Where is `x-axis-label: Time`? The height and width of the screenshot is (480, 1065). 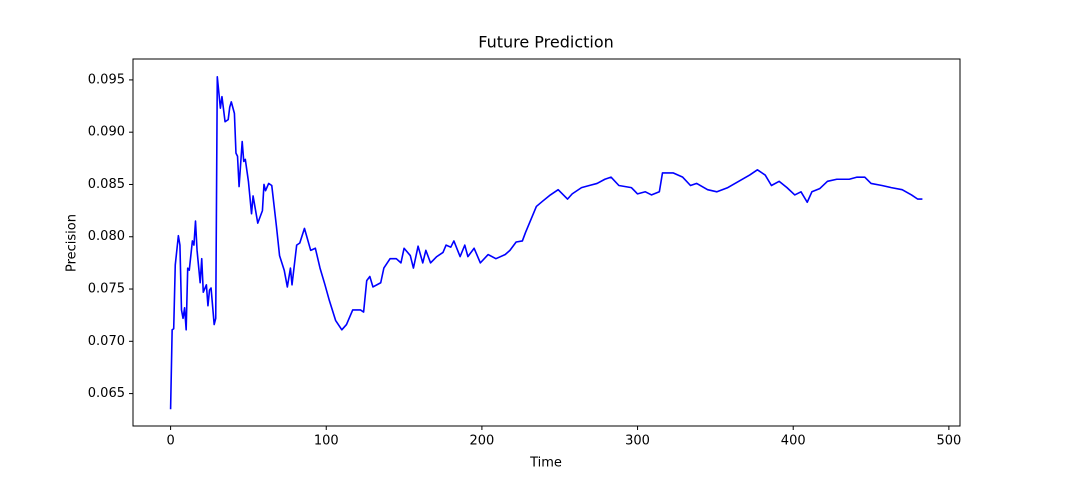 x-axis-label: Time is located at coordinates (545, 463).